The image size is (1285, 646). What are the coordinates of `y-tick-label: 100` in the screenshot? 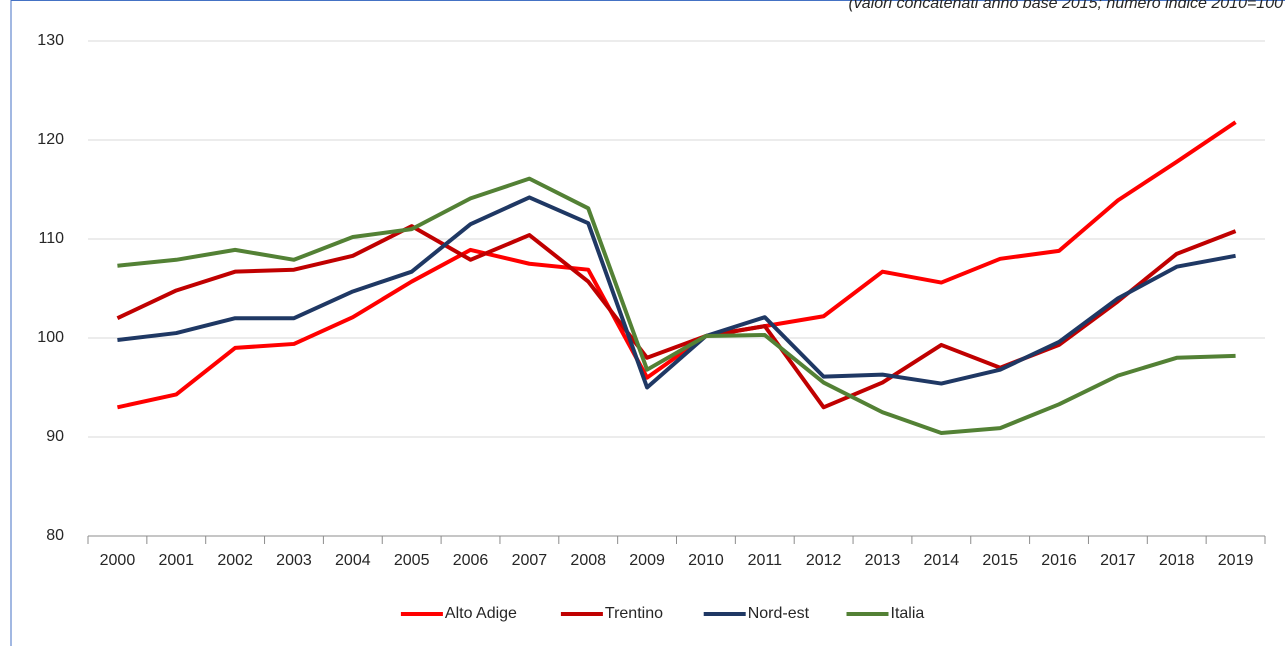 It's located at (50, 337).